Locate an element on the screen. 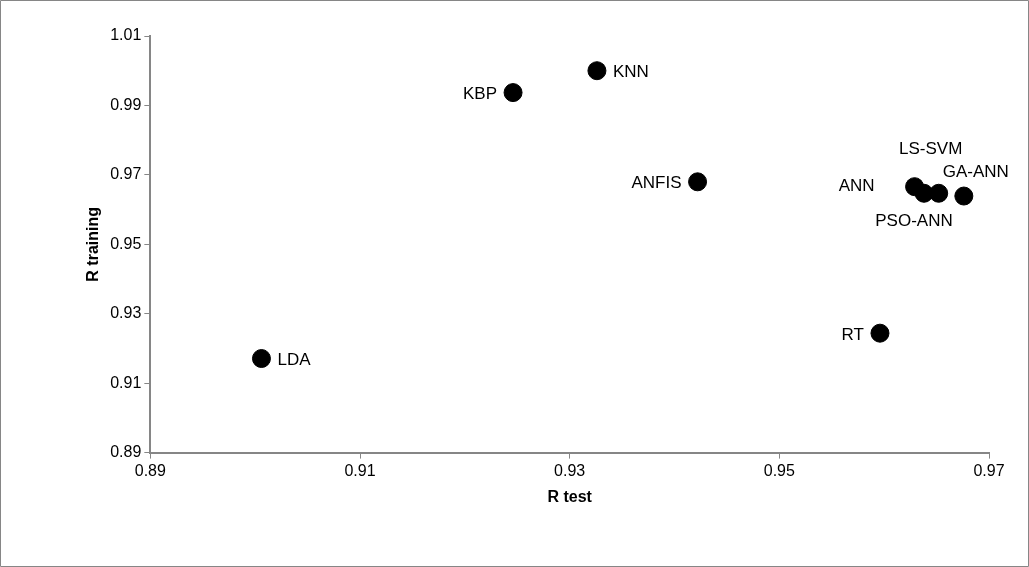  annotation: GA-ANN is located at coordinates (975, 171).